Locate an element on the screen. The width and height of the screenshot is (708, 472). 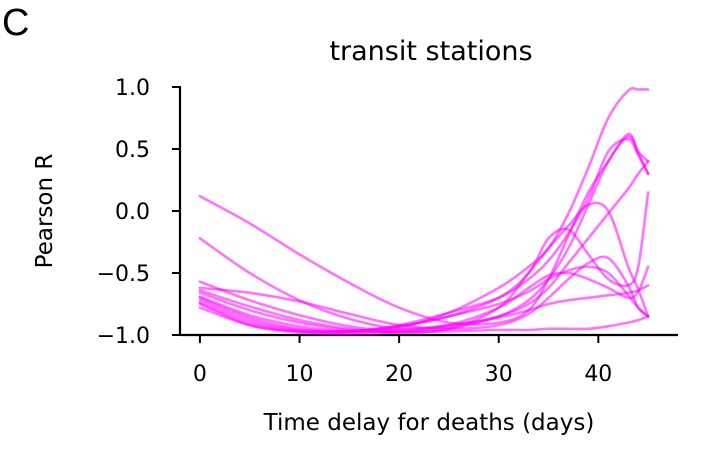
x-tick-label: 10 is located at coordinates (300, 374).